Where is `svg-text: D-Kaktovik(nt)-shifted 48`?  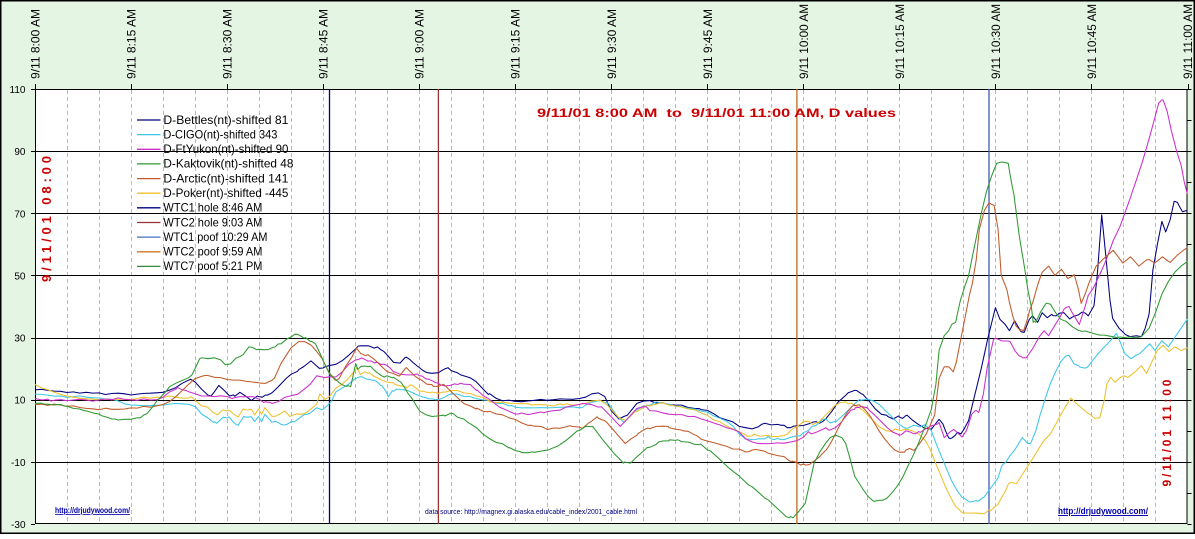 svg-text: D-Kaktovik(nt)-shifted 48 is located at coordinates (228, 164).